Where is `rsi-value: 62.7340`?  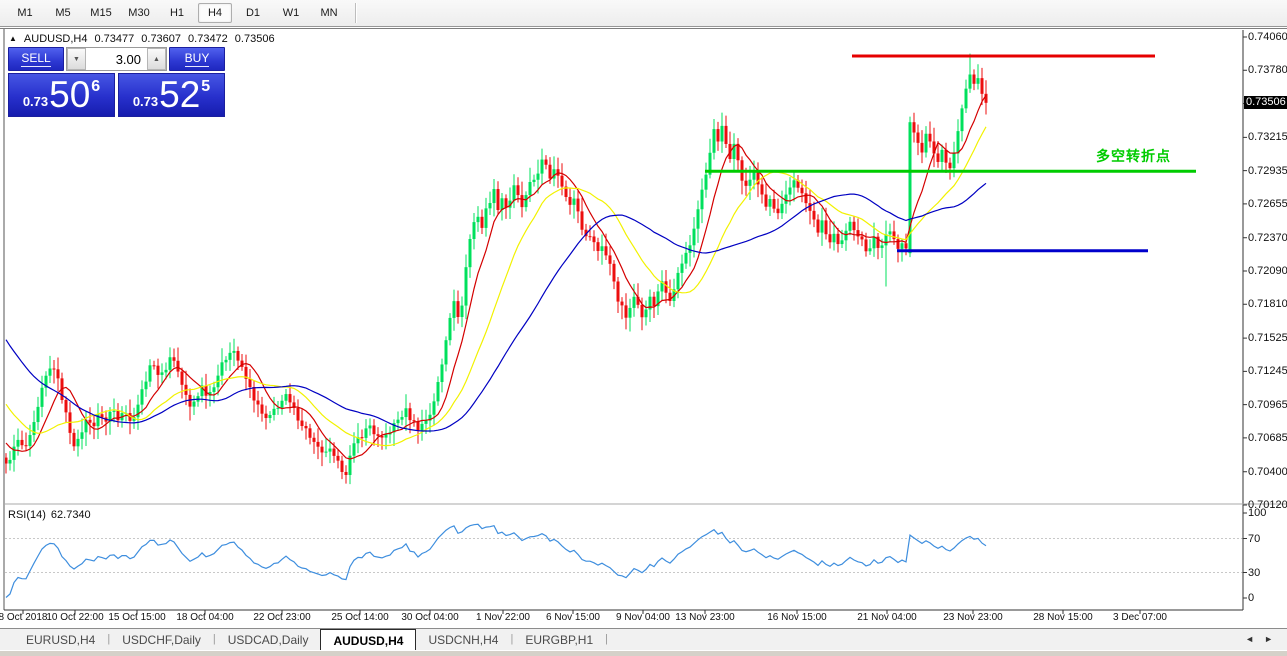 rsi-value: 62.7340 is located at coordinates (70, 515).